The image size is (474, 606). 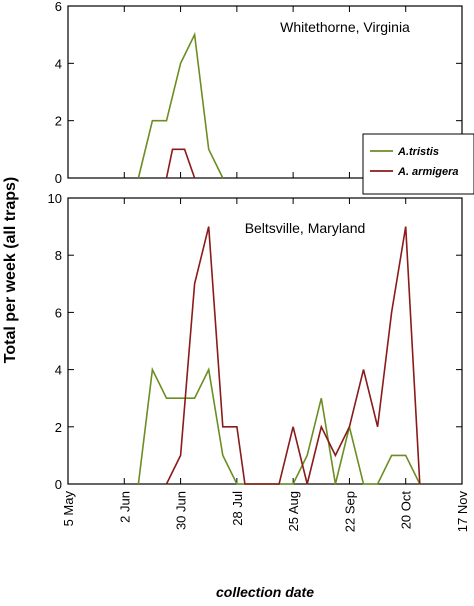 I want to click on x-tick-label: 28 Jul, so click(x=237, y=508).